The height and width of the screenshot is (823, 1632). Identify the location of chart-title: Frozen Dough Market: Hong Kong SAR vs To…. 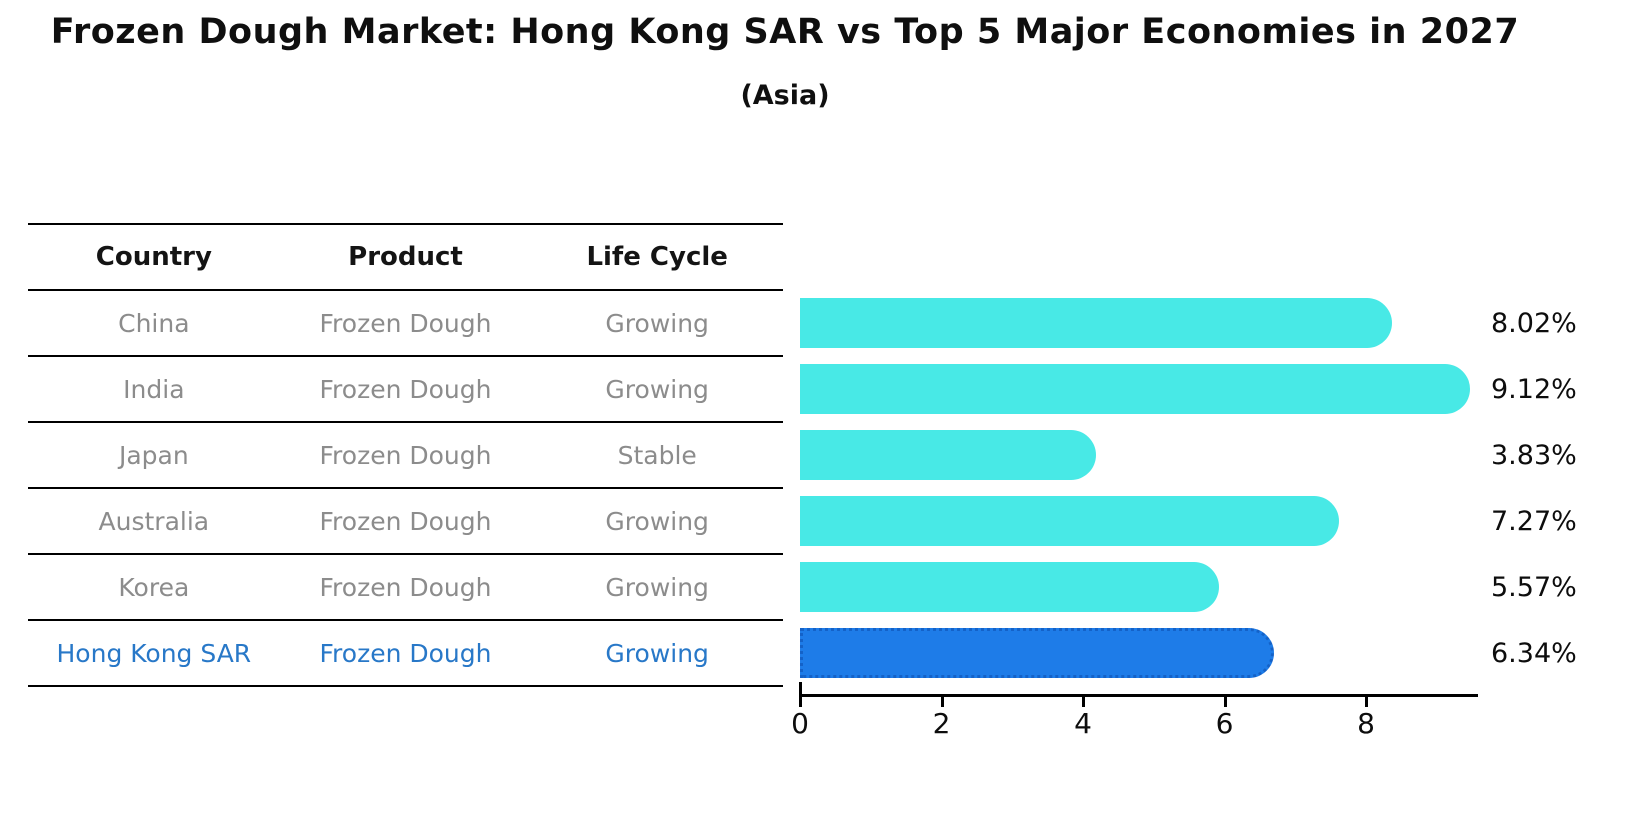
(785, 32).